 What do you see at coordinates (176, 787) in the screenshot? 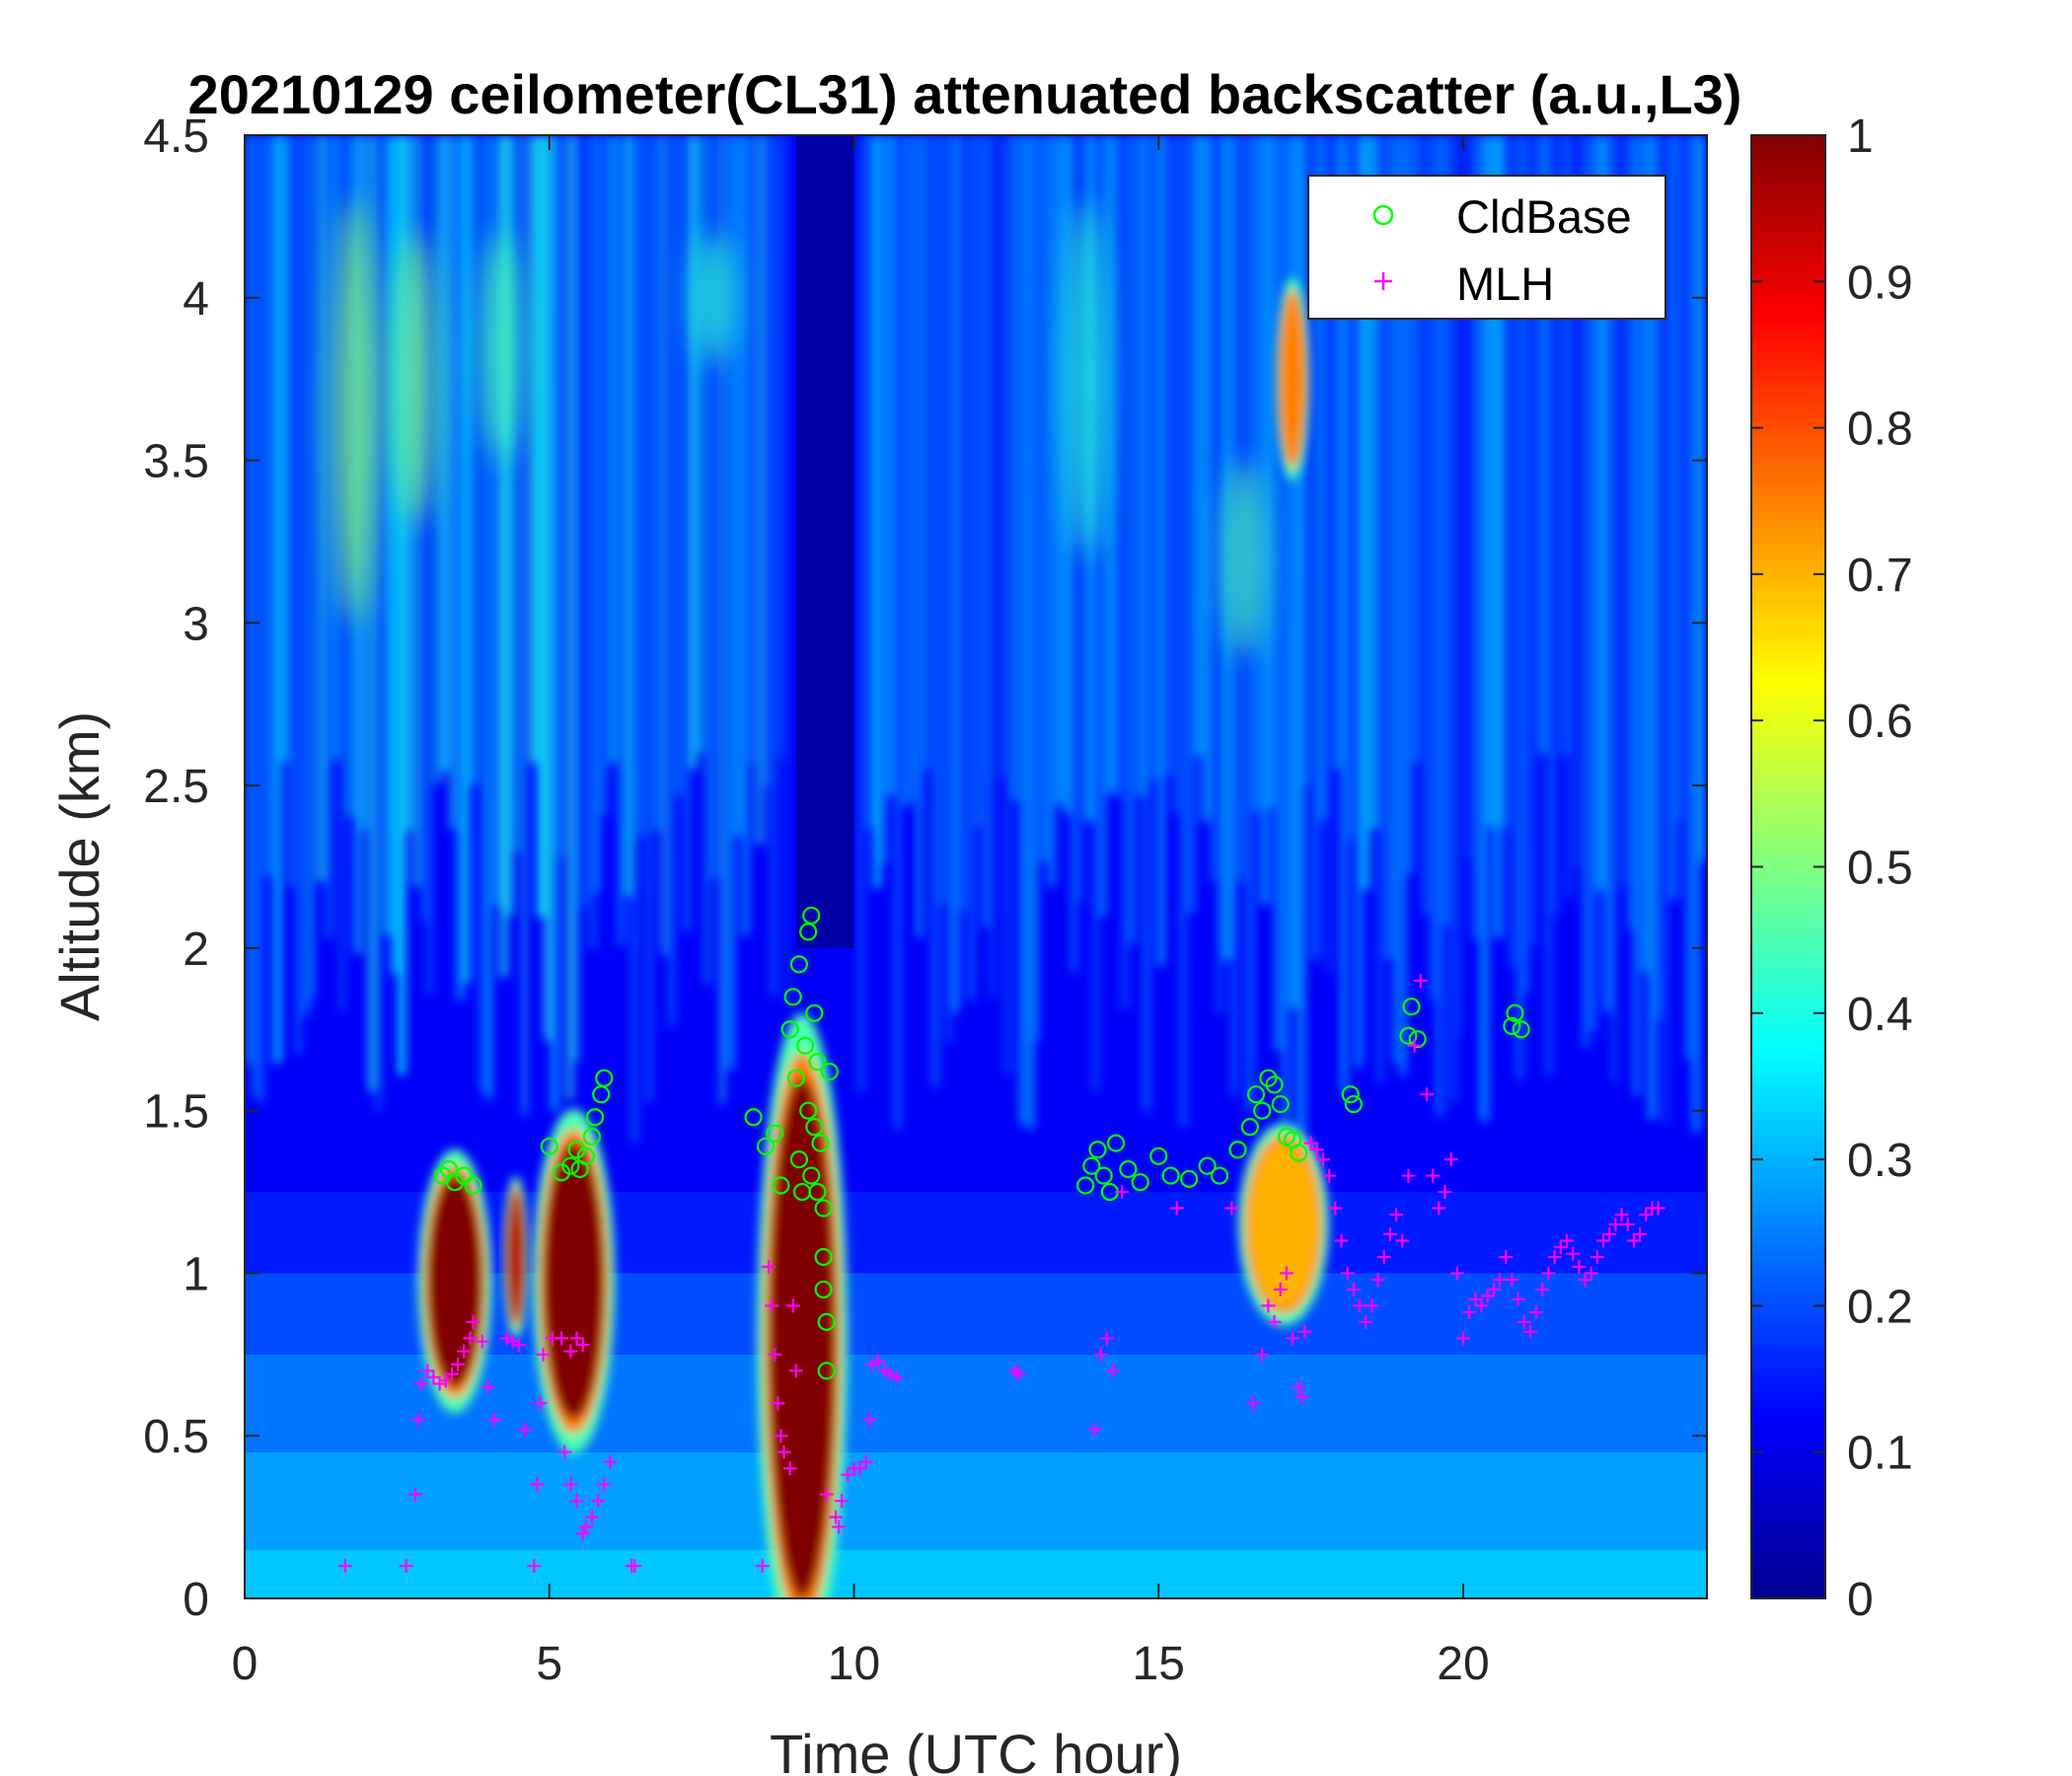
I see `y-tick-label: 2.5` at bounding box center [176, 787].